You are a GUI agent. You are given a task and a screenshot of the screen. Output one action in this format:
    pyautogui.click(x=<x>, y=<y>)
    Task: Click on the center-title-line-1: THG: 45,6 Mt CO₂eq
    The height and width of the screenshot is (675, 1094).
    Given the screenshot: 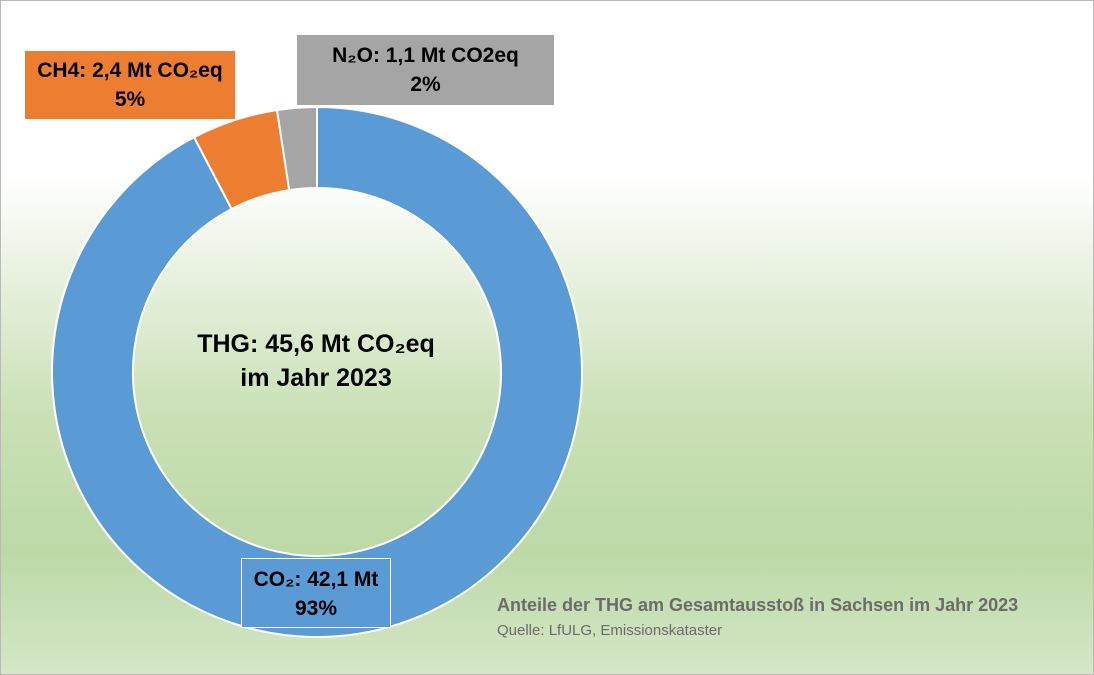 What is the action you would take?
    pyautogui.click(x=316, y=344)
    